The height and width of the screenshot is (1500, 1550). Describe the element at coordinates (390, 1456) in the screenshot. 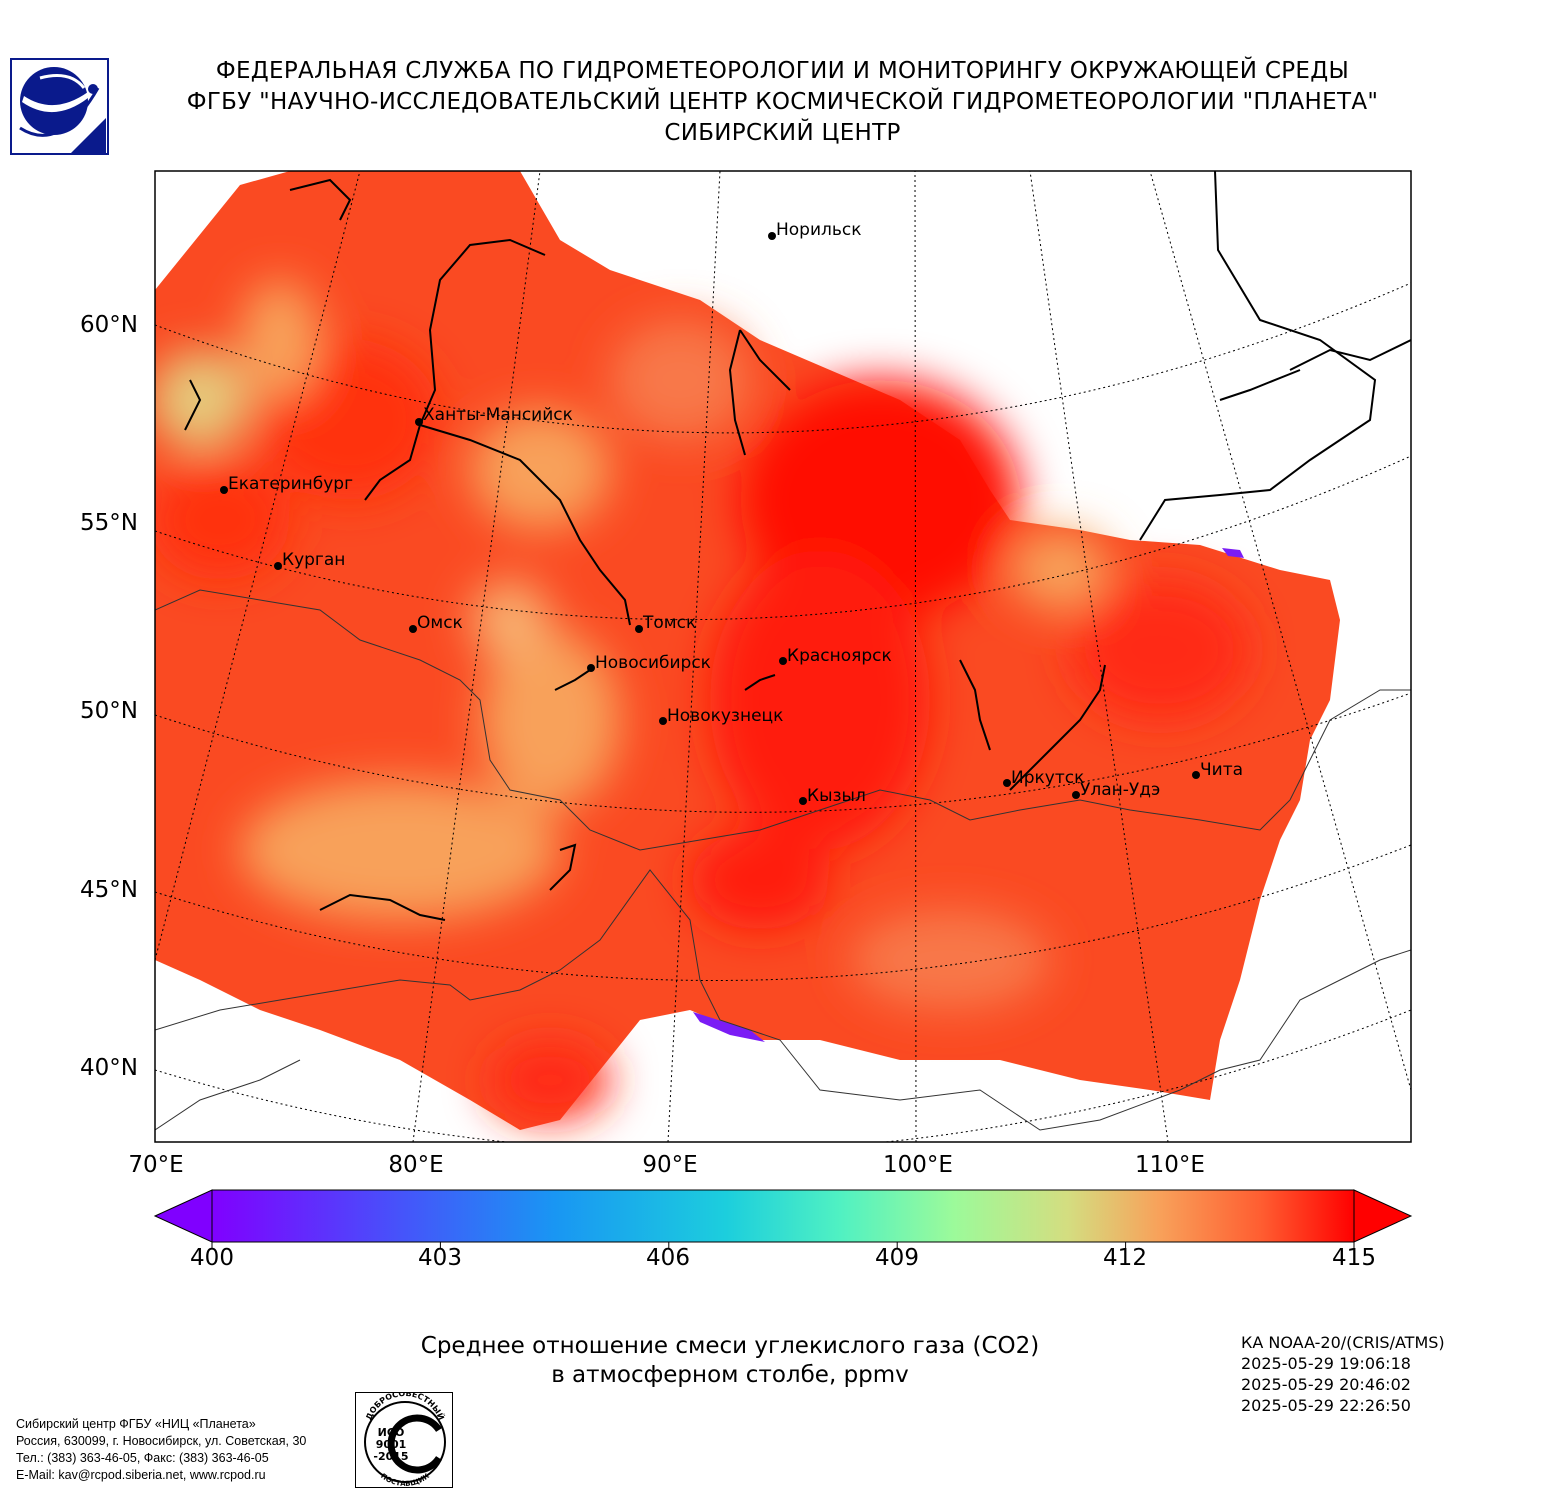

I see `svg-text: -2015` at that location.